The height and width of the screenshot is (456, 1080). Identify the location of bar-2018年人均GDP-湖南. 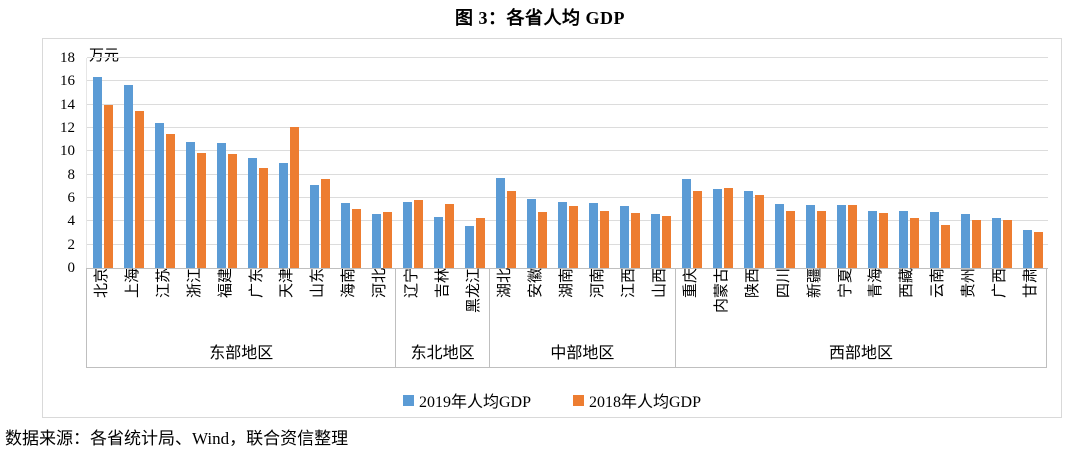
(573, 237).